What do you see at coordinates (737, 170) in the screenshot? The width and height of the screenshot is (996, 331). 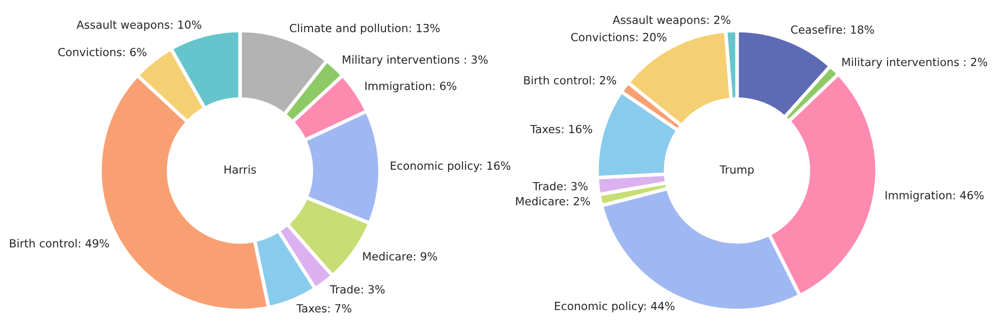 I see `text: Trump` at bounding box center [737, 170].